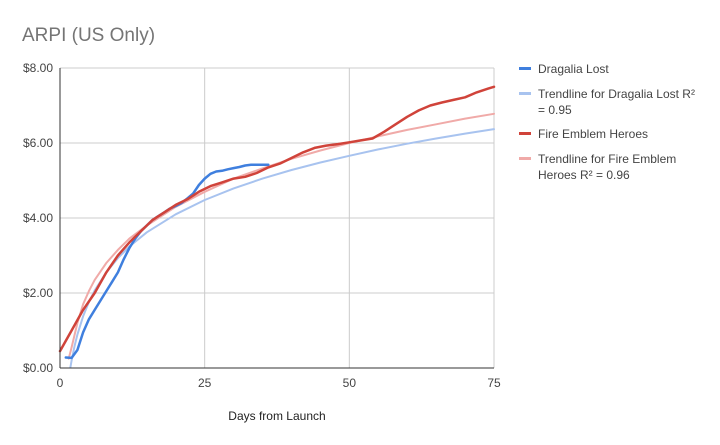 This screenshot has height=445, width=720. I want to click on x-tick-label: 0, so click(60, 383).